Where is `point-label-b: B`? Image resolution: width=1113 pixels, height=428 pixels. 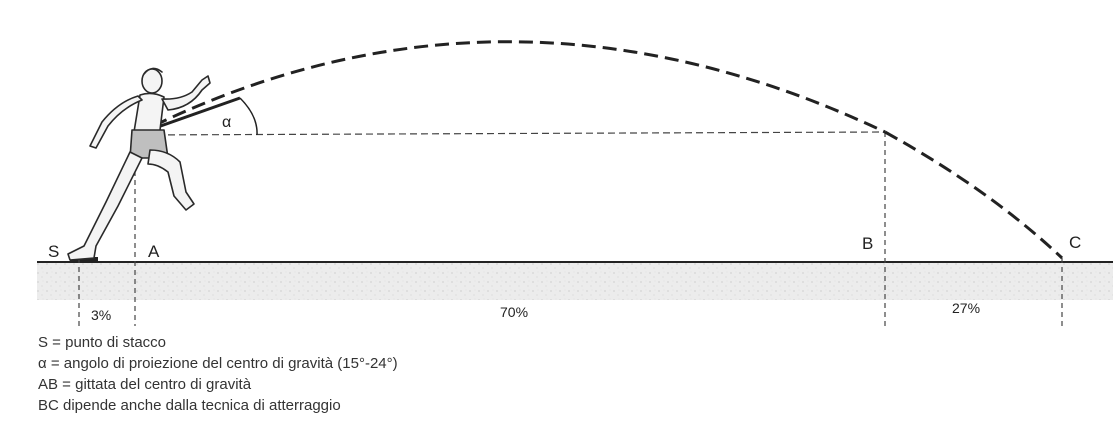 point-label-b: B is located at coordinates (867, 243).